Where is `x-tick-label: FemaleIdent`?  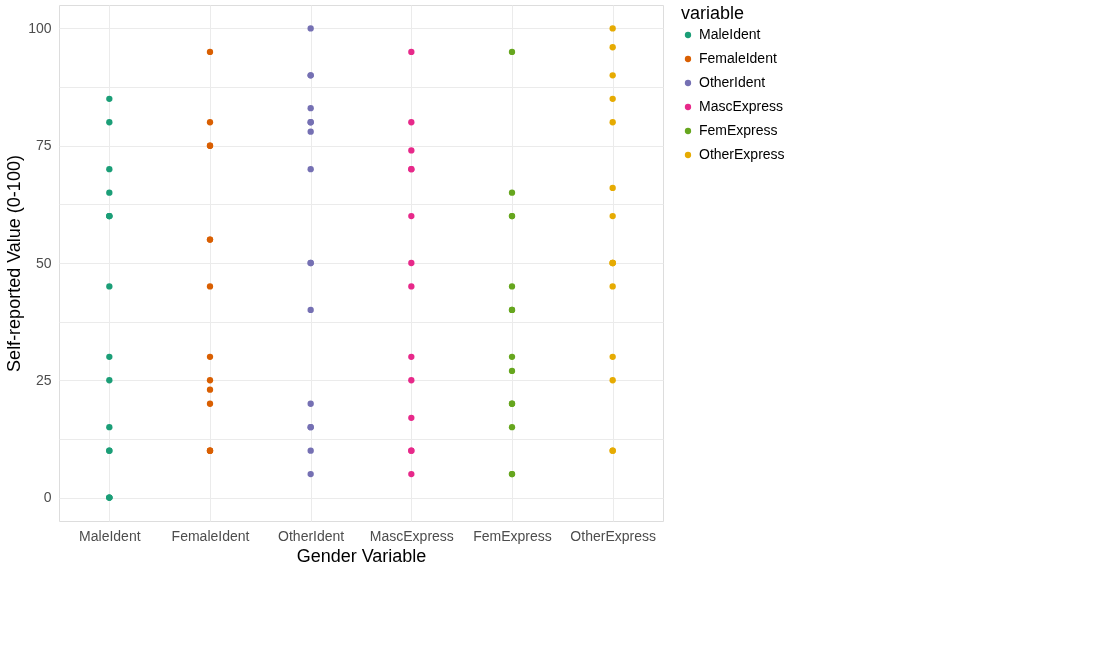 x-tick-label: FemaleIdent is located at coordinates (210, 535).